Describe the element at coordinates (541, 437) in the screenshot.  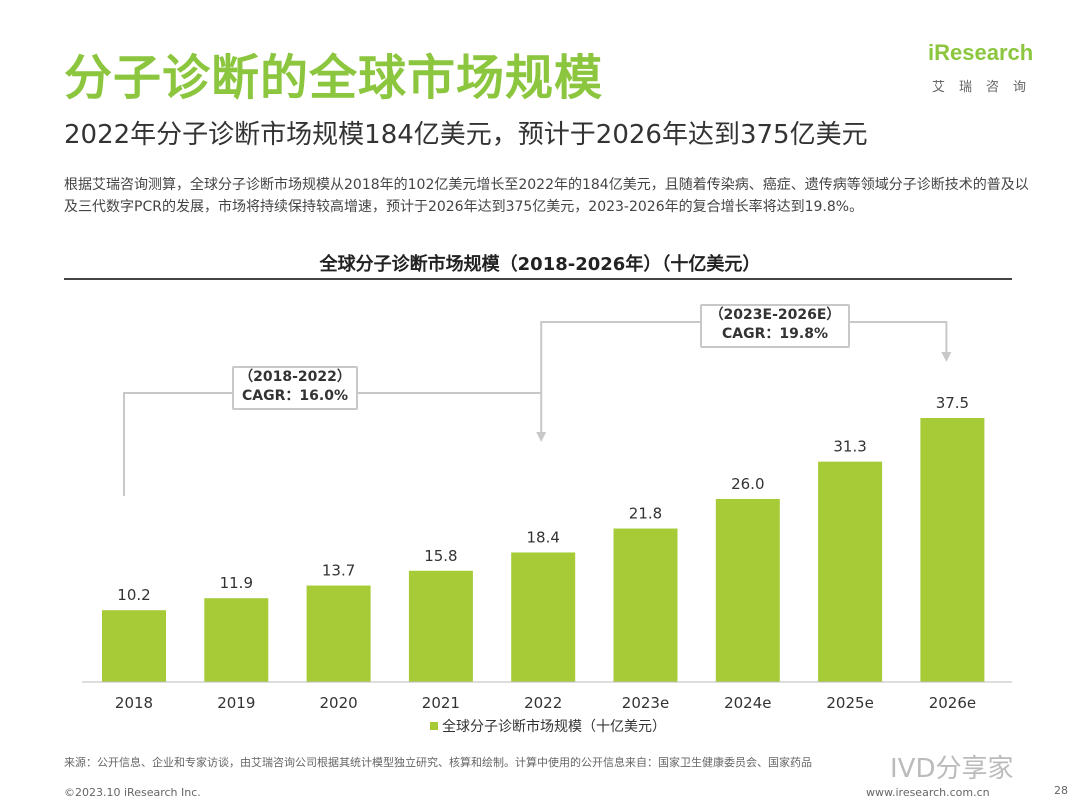
I see `cagr-arrow-2022` at that location.